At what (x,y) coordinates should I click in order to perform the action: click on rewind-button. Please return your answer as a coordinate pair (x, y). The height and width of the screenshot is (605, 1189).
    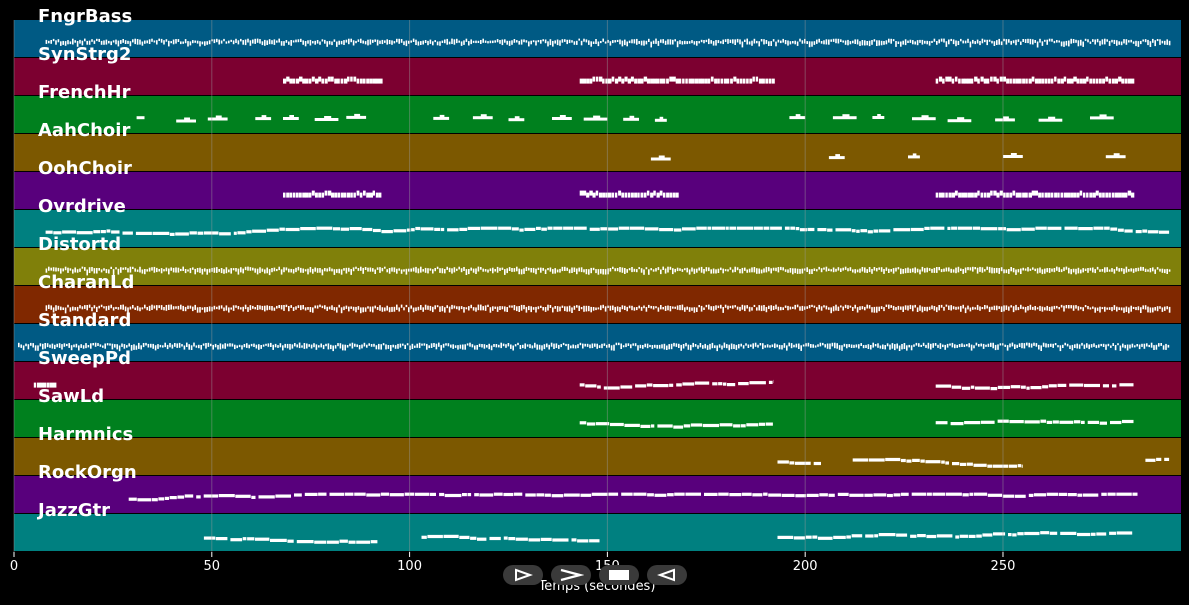
    Looking at the image, I should click on (667, 575).